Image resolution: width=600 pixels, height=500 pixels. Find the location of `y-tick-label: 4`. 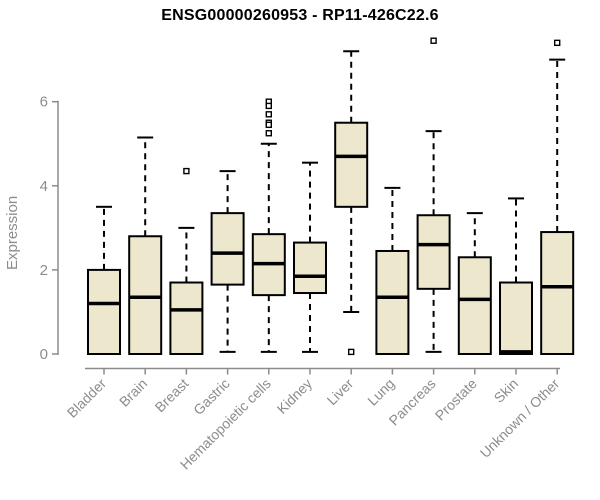

y-tick-label: 4 is located at coordinates (44, 186).